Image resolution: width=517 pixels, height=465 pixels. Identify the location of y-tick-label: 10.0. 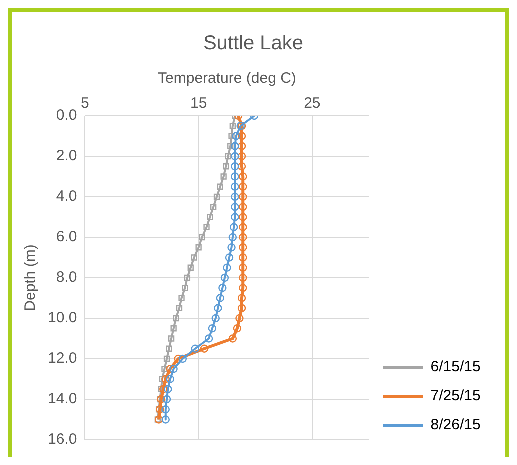
(63, 318).